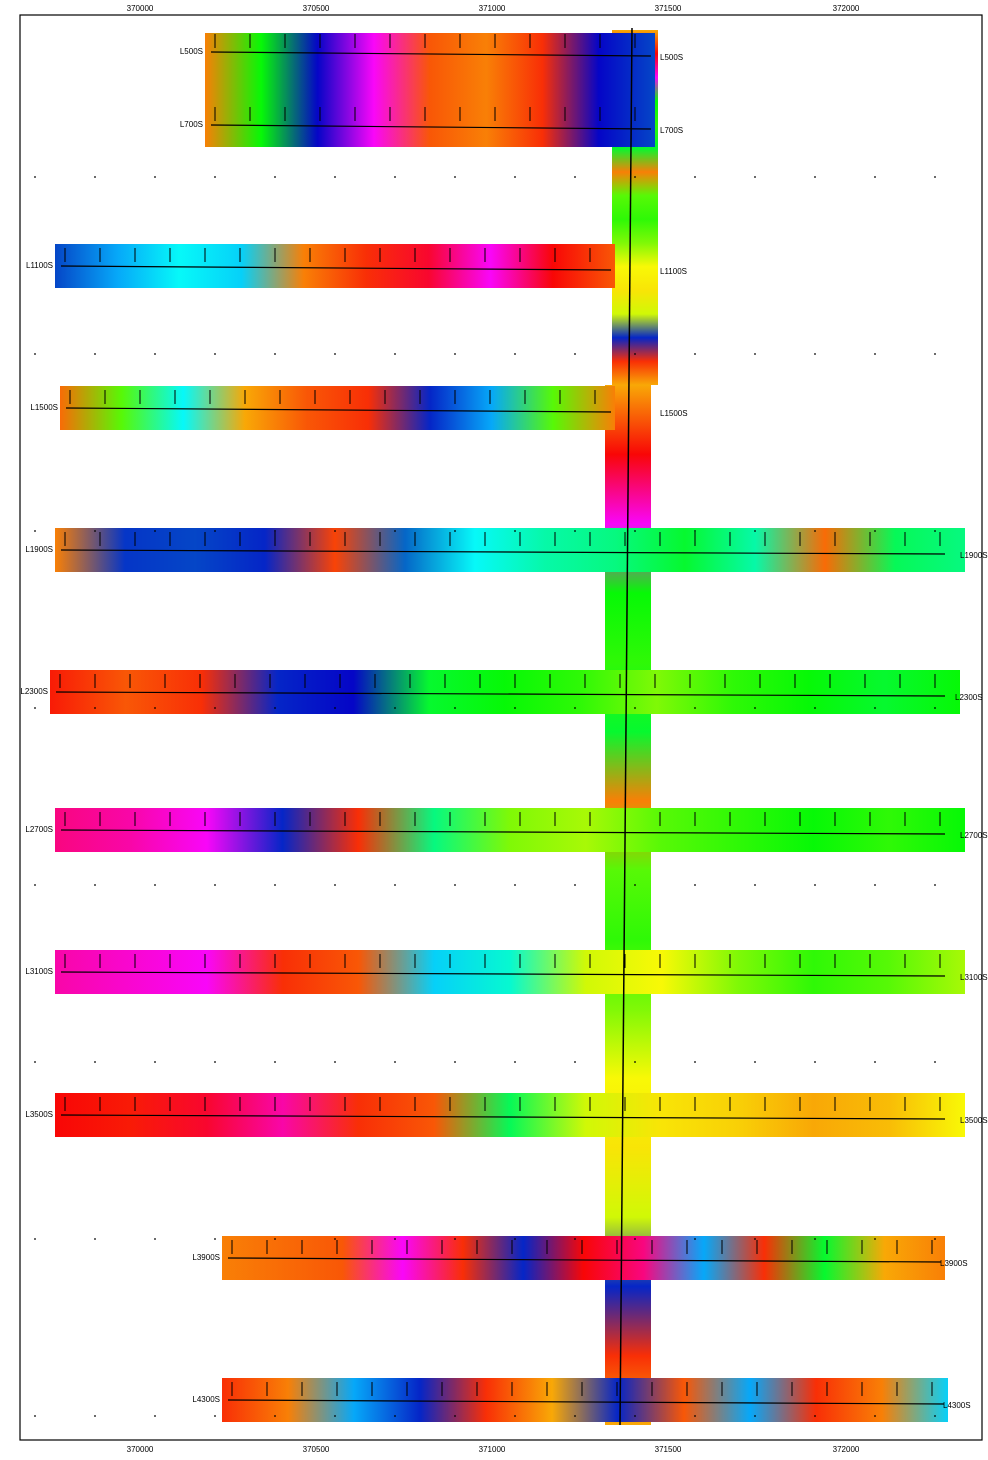 The image size is (988, 1460). I want to click on line-label-left: L1100S, so click(39, 265).